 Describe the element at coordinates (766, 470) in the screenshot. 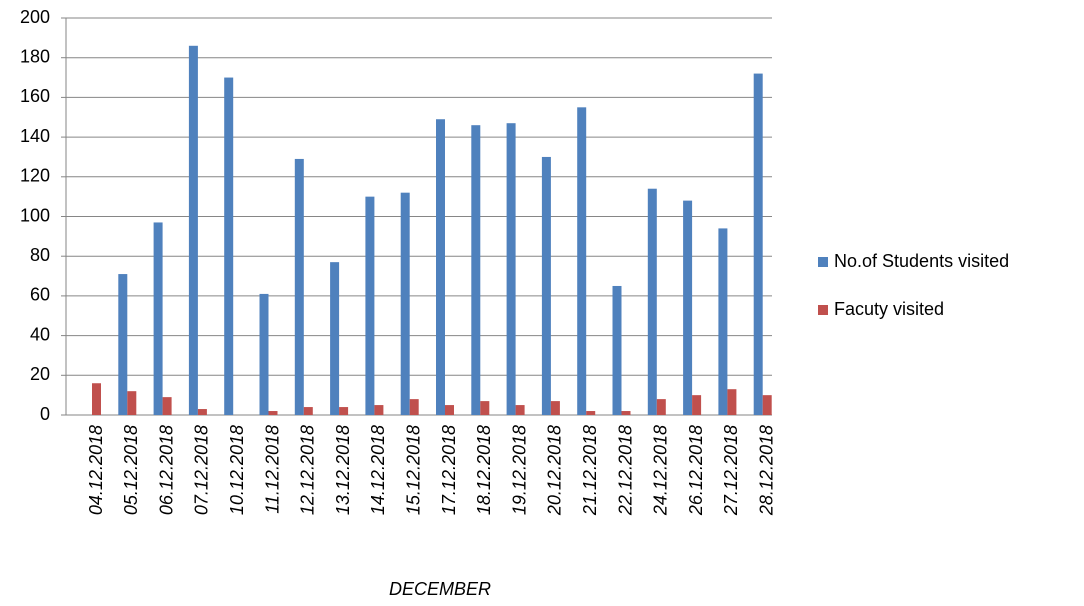

I see `x-tick-label: 28.12.2018` at that location.